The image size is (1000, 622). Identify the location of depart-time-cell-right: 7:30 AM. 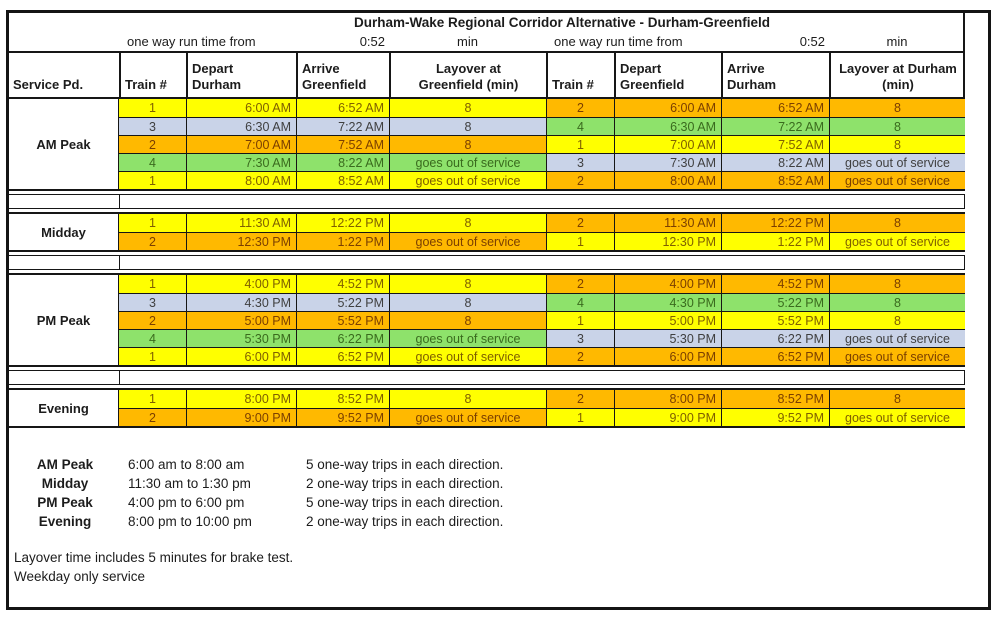
(667, 162).